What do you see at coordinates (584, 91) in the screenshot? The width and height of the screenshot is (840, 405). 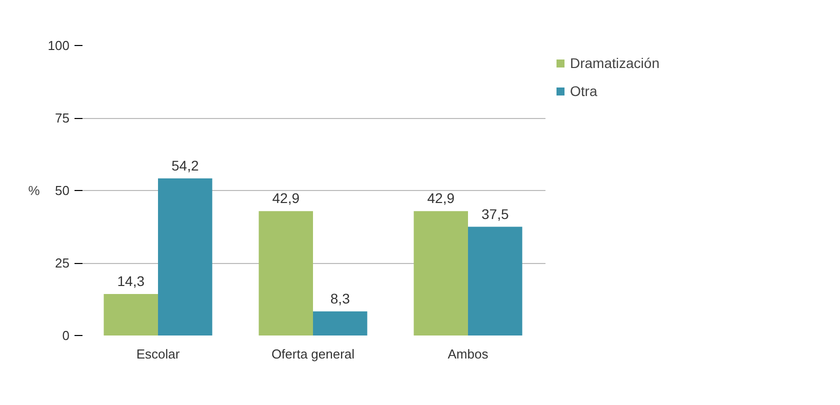 I see `legend-label: Otra` at bounding box center [584, 91].